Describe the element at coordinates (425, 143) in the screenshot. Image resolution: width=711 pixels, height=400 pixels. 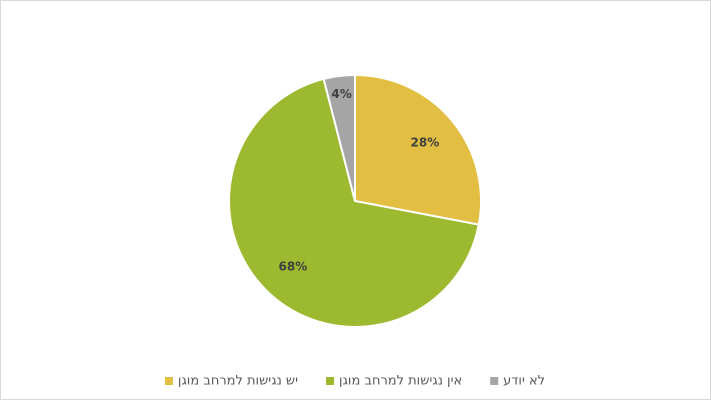
I see `data-label: 28%` at that location.